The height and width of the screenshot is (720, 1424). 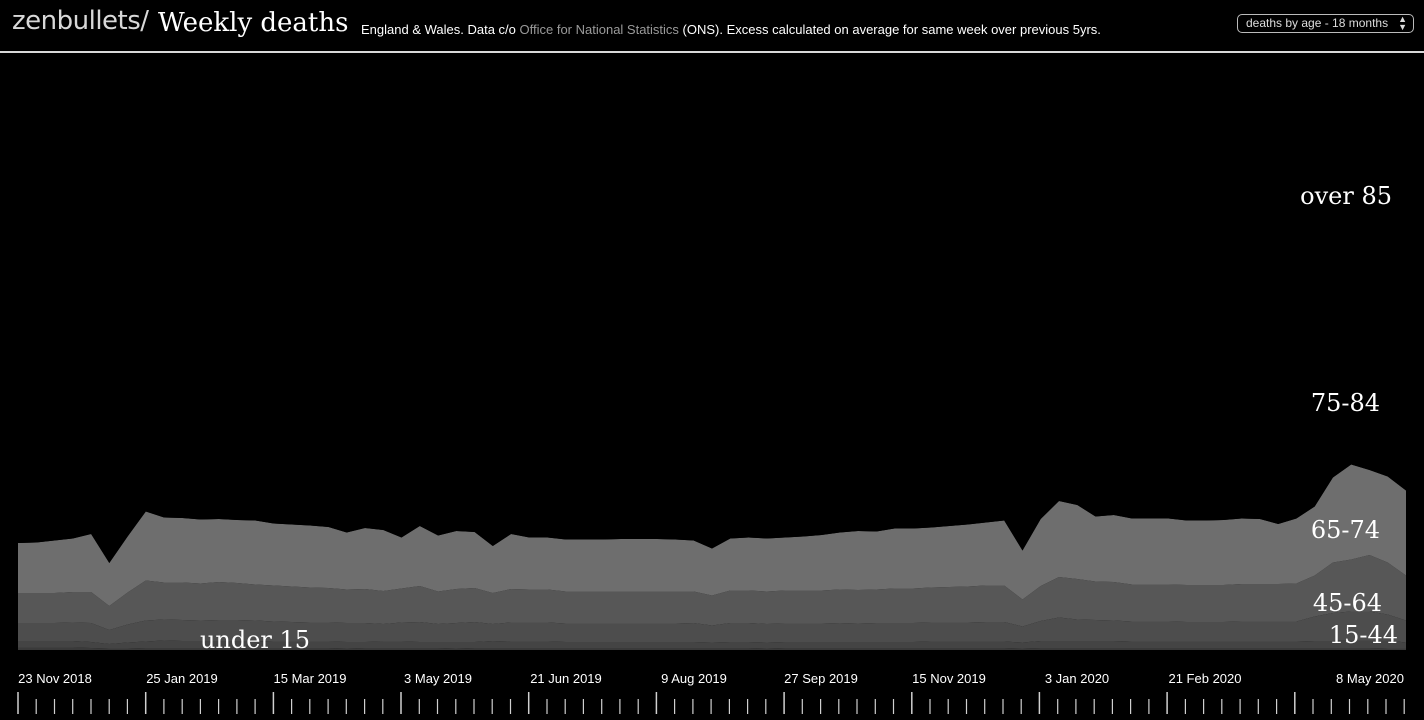 What do you see at coordinates (1204, 678) in the screenshot?
I see `x-tick-label: 21 Feb 2020` at bounding box center [1204, 678].